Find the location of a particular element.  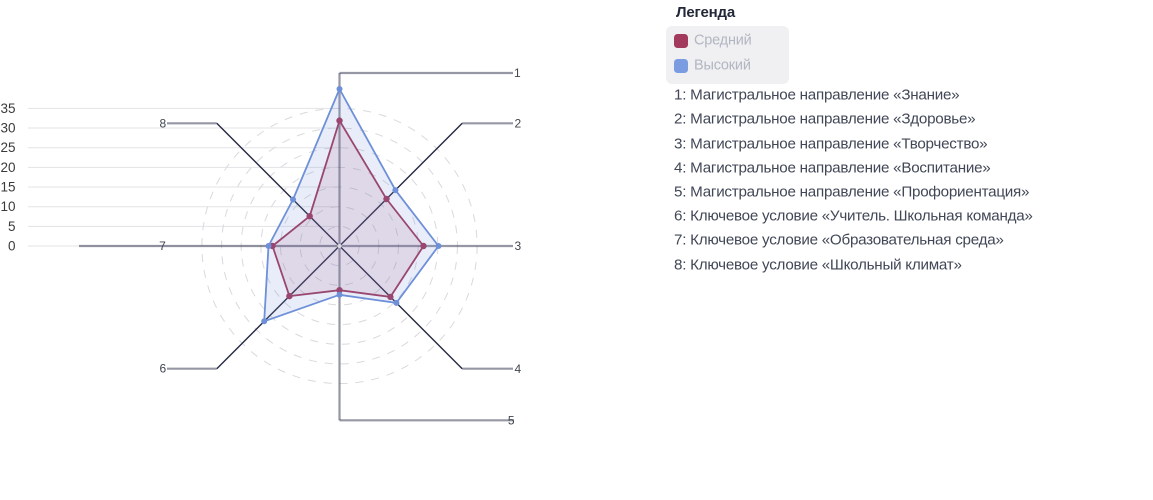

svg-text: 3 is located at coordinates (518, 246).